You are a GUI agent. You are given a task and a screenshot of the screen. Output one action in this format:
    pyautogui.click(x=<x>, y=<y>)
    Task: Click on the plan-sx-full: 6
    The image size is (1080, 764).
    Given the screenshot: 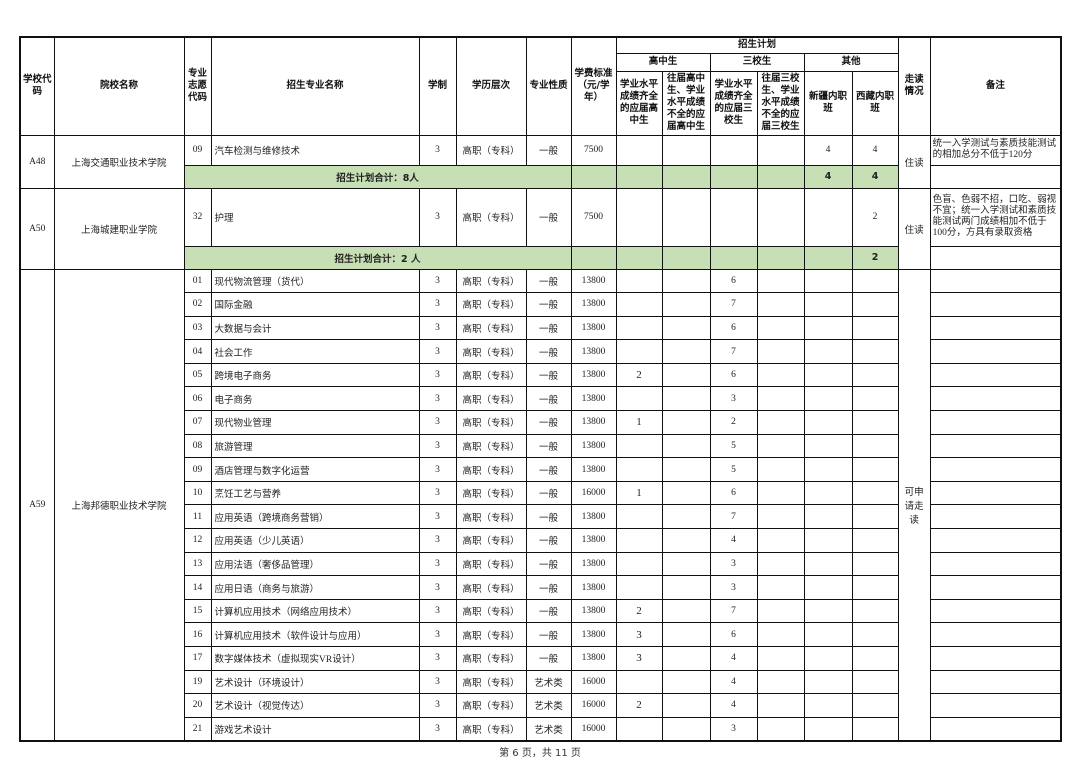 What is the action you would take?
    pyautogui.click(x=733, y=375)
    